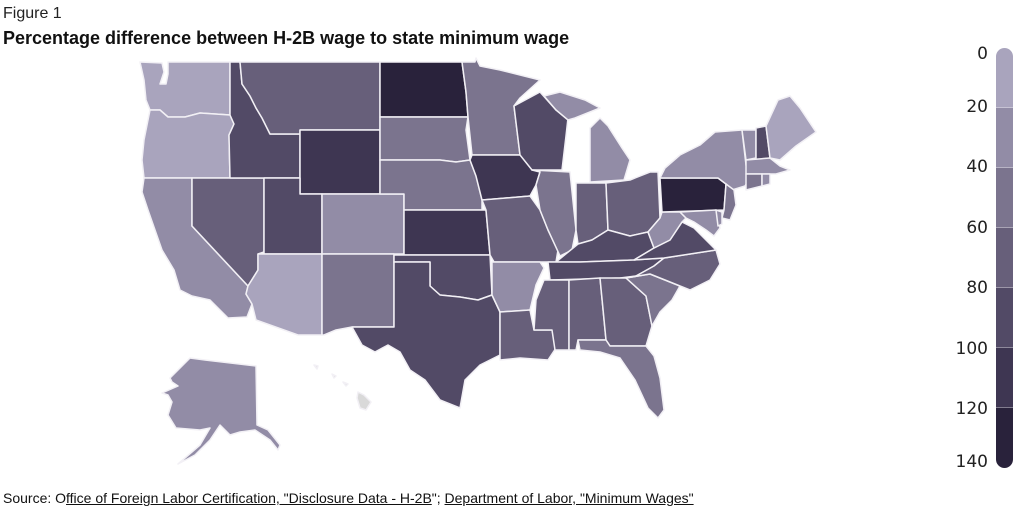 The image size is (1024, 512). What do you see at coordinates (569, 498) in the screenshot?
I see `source-link-dol: Department of Labor, "Minimum Wages"` at bounding box center [569, 498].